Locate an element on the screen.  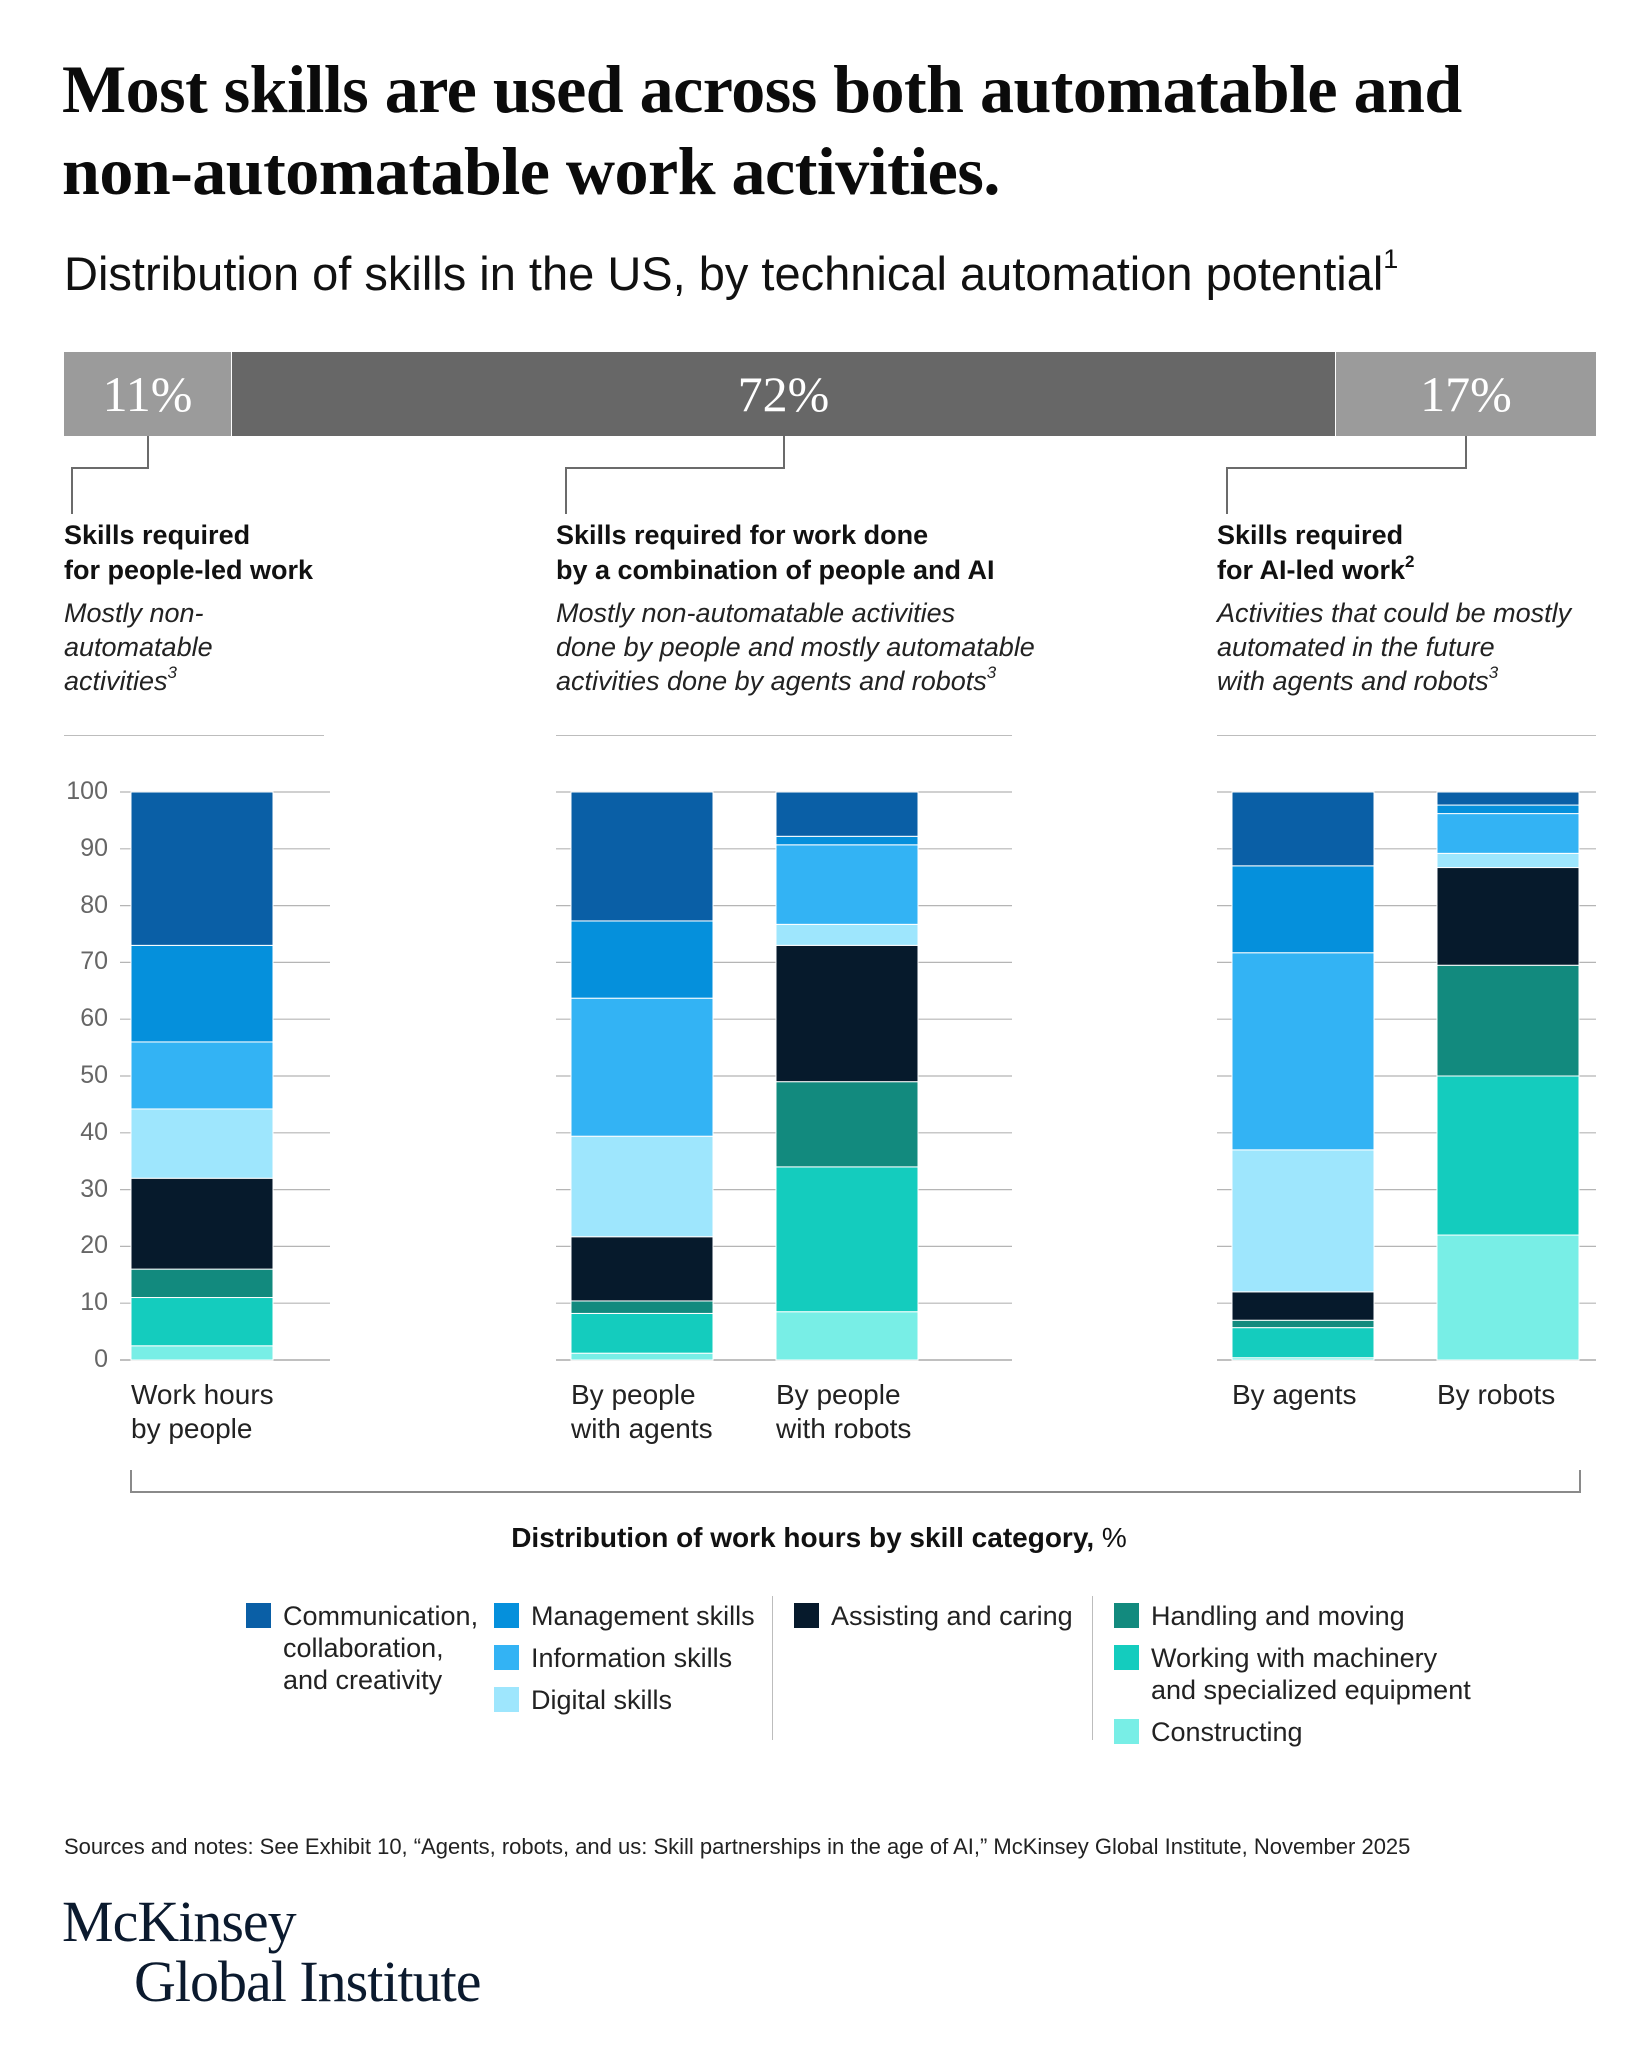
subtitle-footnote: 1 is located at coordinates (1391, 259).